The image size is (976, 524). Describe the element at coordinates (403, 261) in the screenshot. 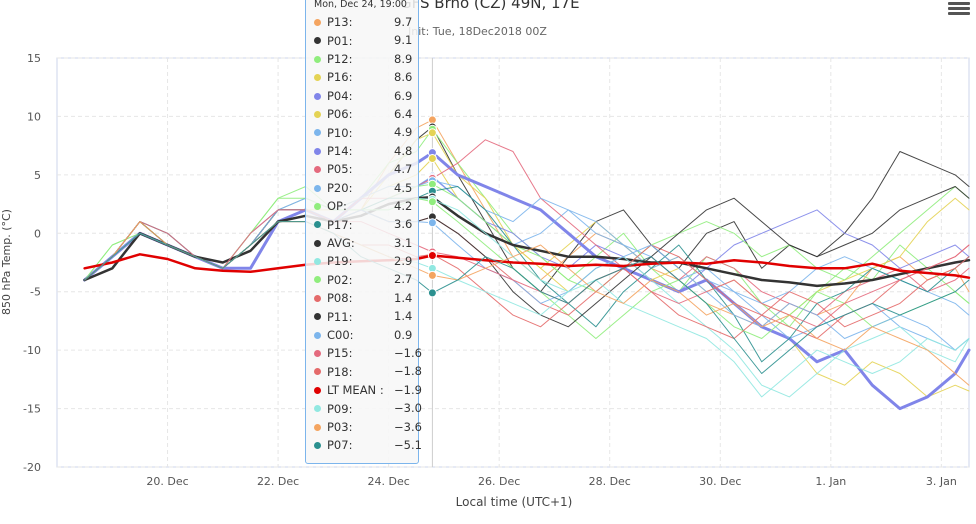

I see `tooltip-series-value: 2.9` at that location.